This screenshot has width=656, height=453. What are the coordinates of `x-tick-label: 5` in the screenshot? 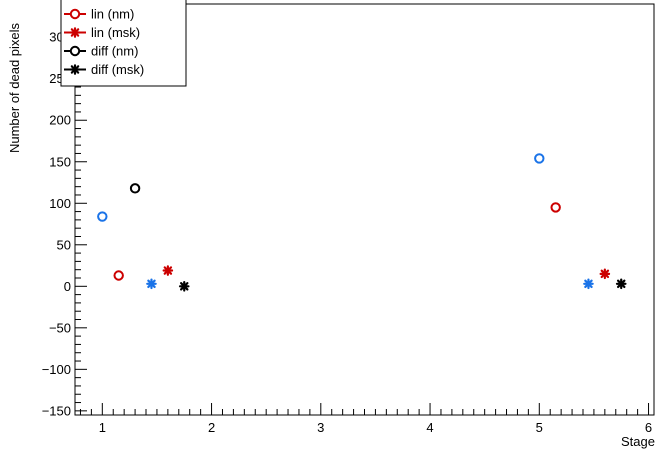 It's located at (539, 427).